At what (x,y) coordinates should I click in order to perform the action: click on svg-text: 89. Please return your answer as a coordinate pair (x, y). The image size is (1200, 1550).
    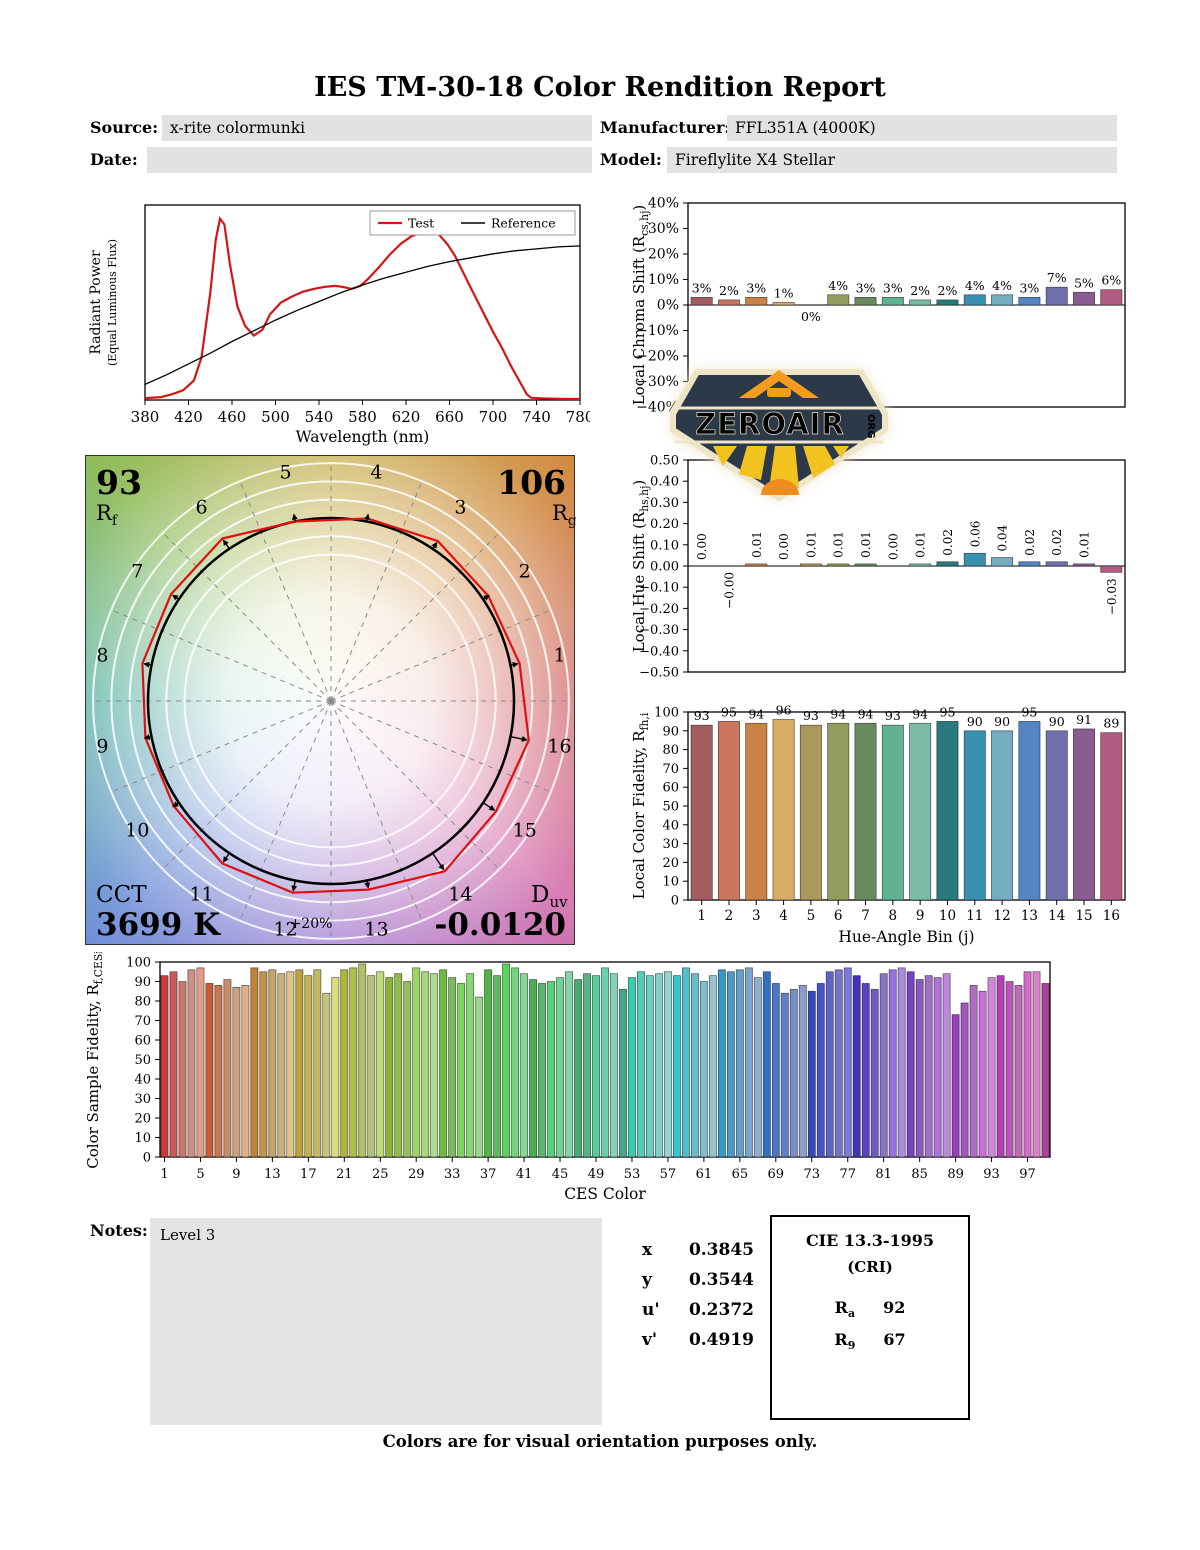
    Looking at the image, I should click on (1111, 723).